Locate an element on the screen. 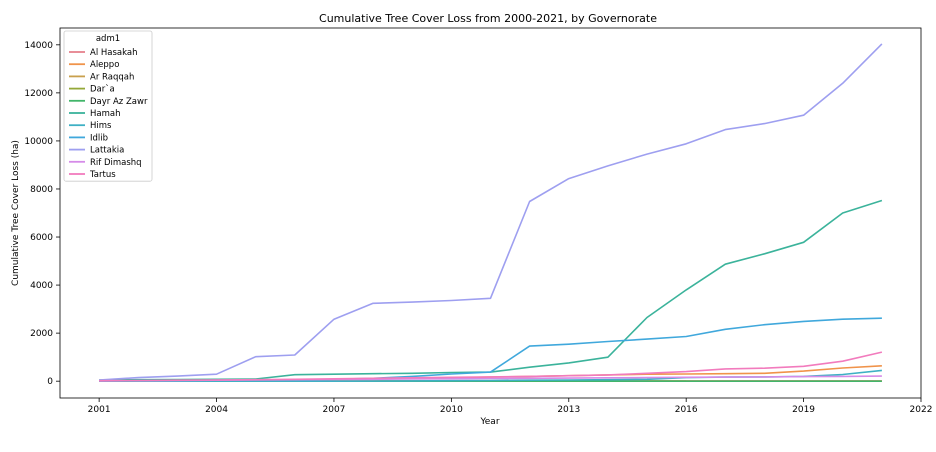  y-tick-label: 8000 is located at coordinates (41, 190).